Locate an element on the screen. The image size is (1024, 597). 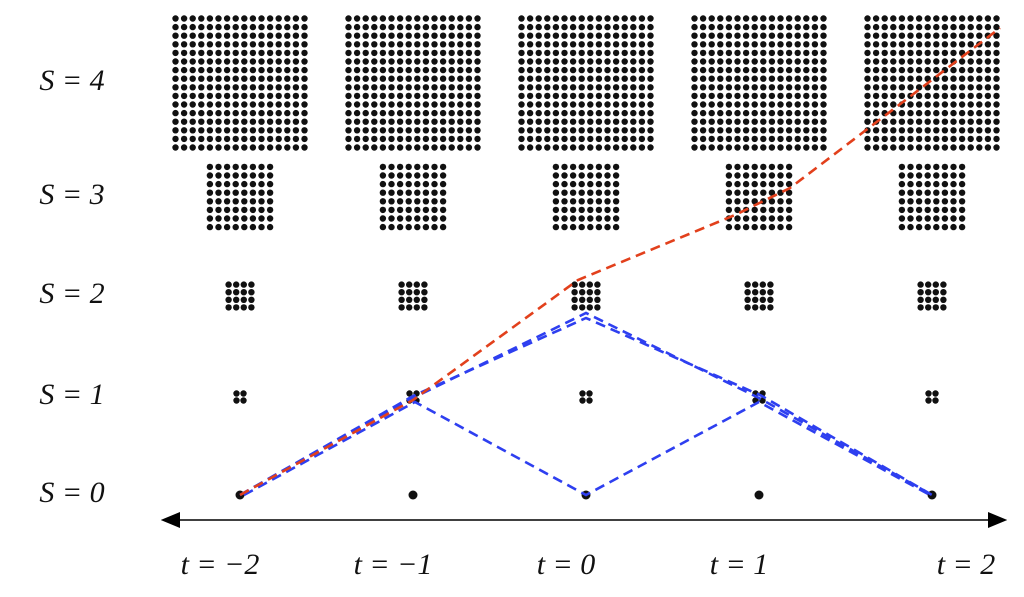
row-label: S = 3 is located at coordinates (71, 194).